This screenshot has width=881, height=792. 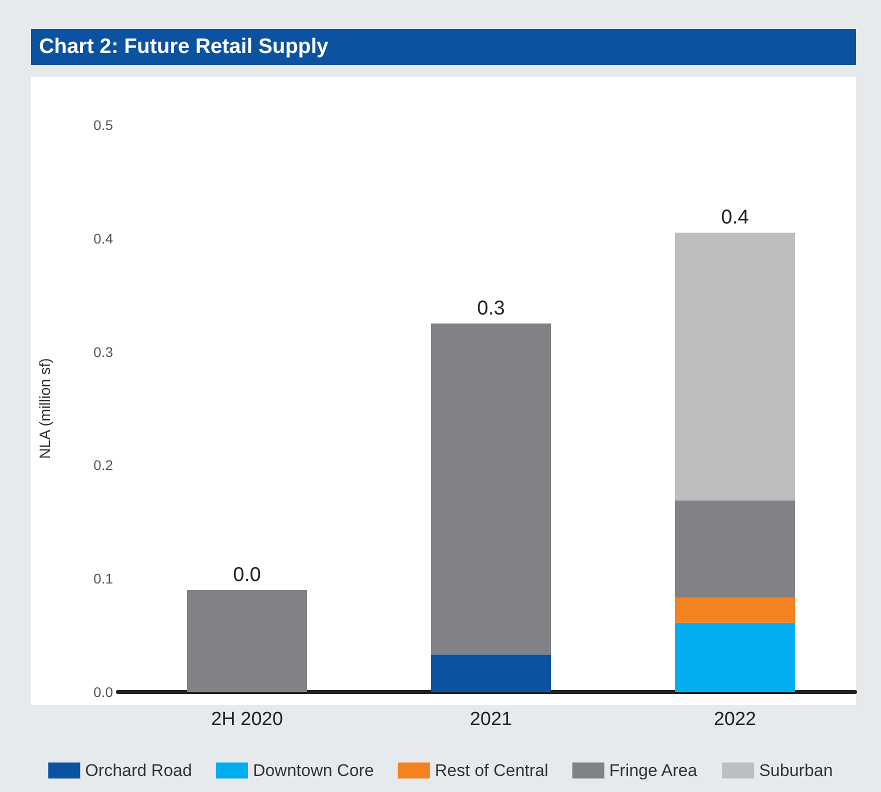 What do you see at coordinates (735, 719) in the screenshot?
I see `x-tick-label: 2022` at bounding box center [735, 719].